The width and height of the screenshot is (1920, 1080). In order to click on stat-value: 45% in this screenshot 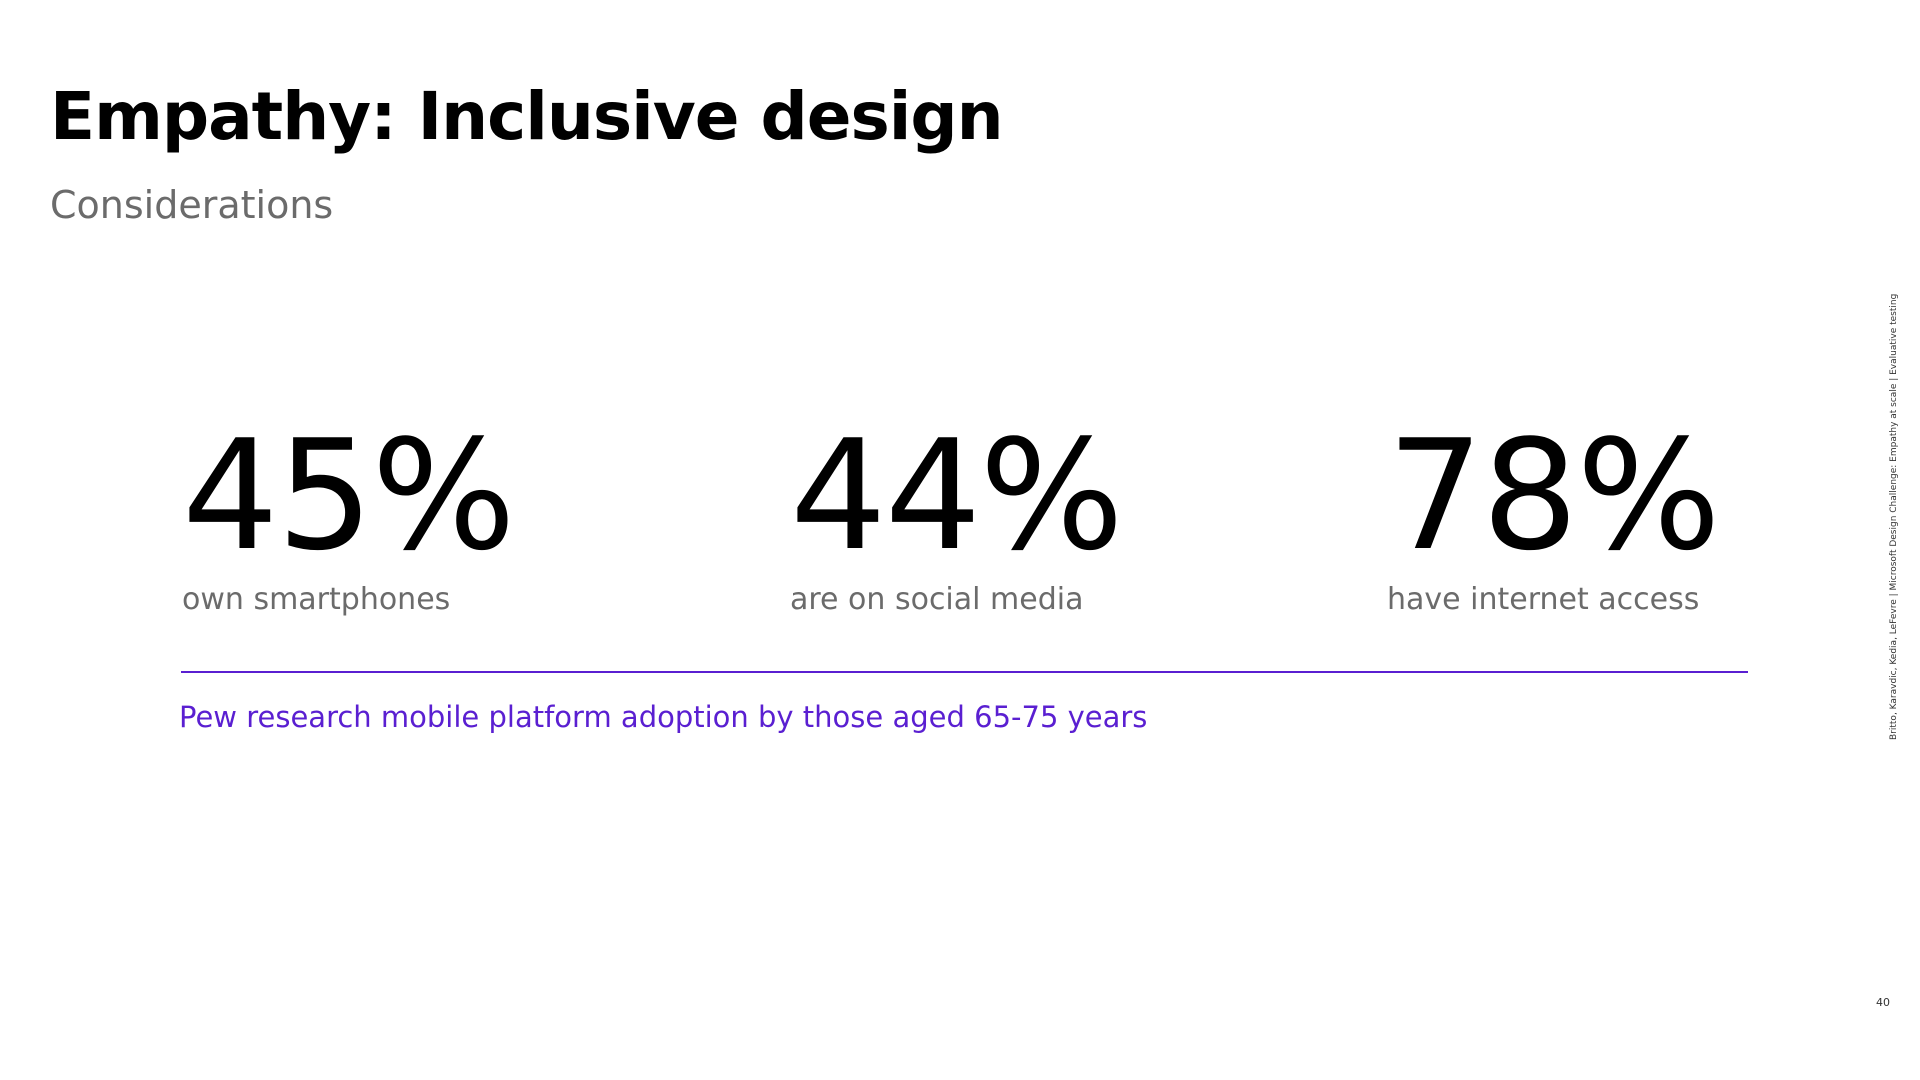, I will do `click(349, 495)`.